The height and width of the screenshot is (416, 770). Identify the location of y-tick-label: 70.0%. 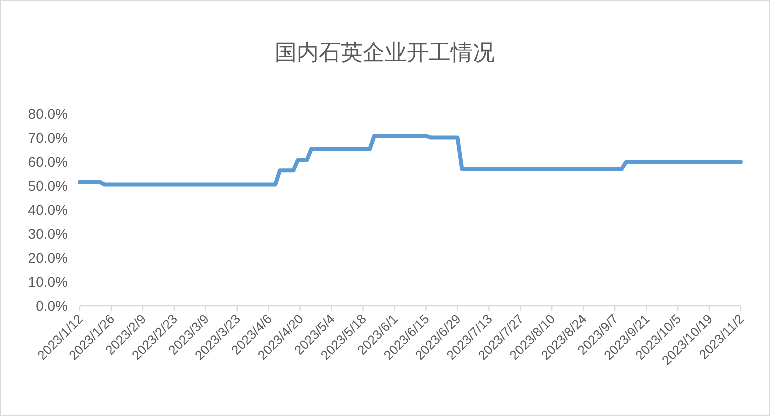
(48, 138).